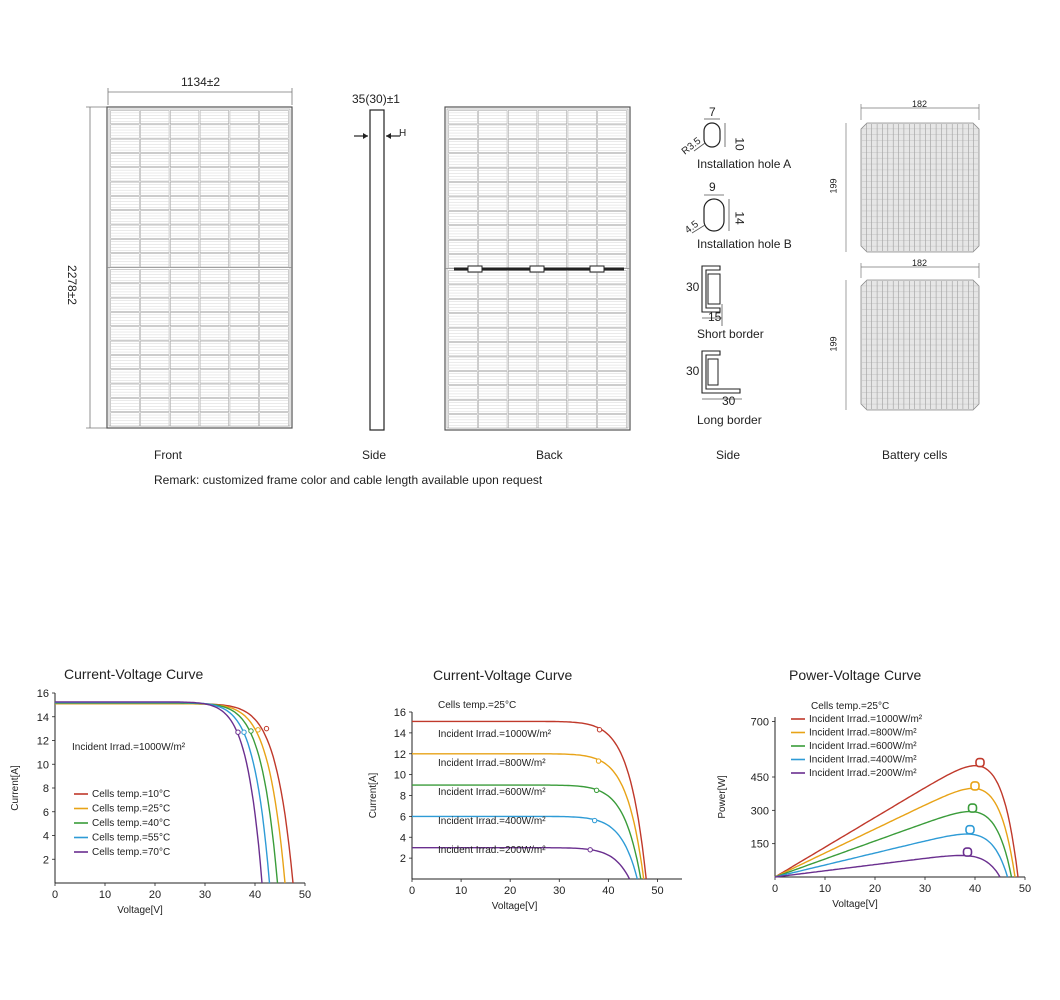 The height and width of the screenshot is (1000, 1060). Describe the element at coordinates (739, 144) in the screenshot. I see `hole-a-h: 10` at that location.